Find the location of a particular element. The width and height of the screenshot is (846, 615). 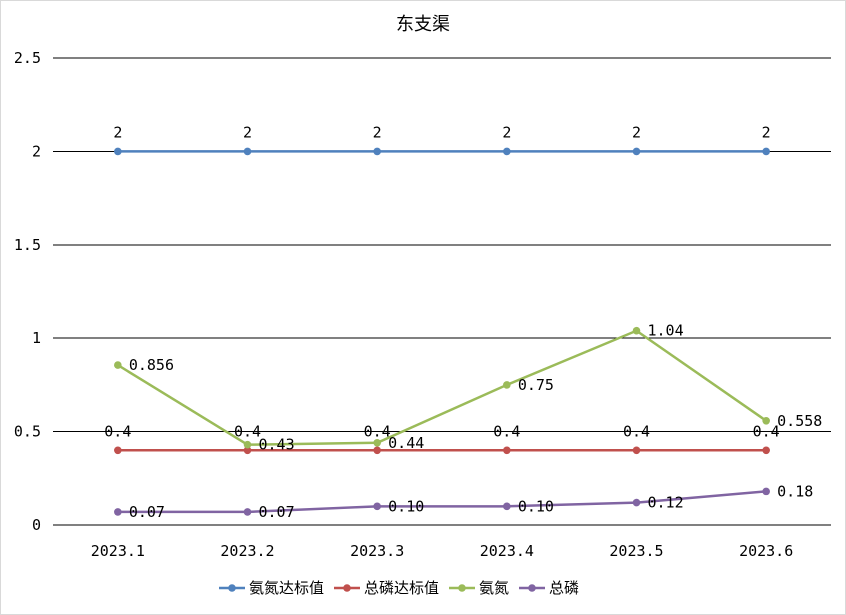

x-tick-label: 2023.6 is located at coordinates (766, 551).